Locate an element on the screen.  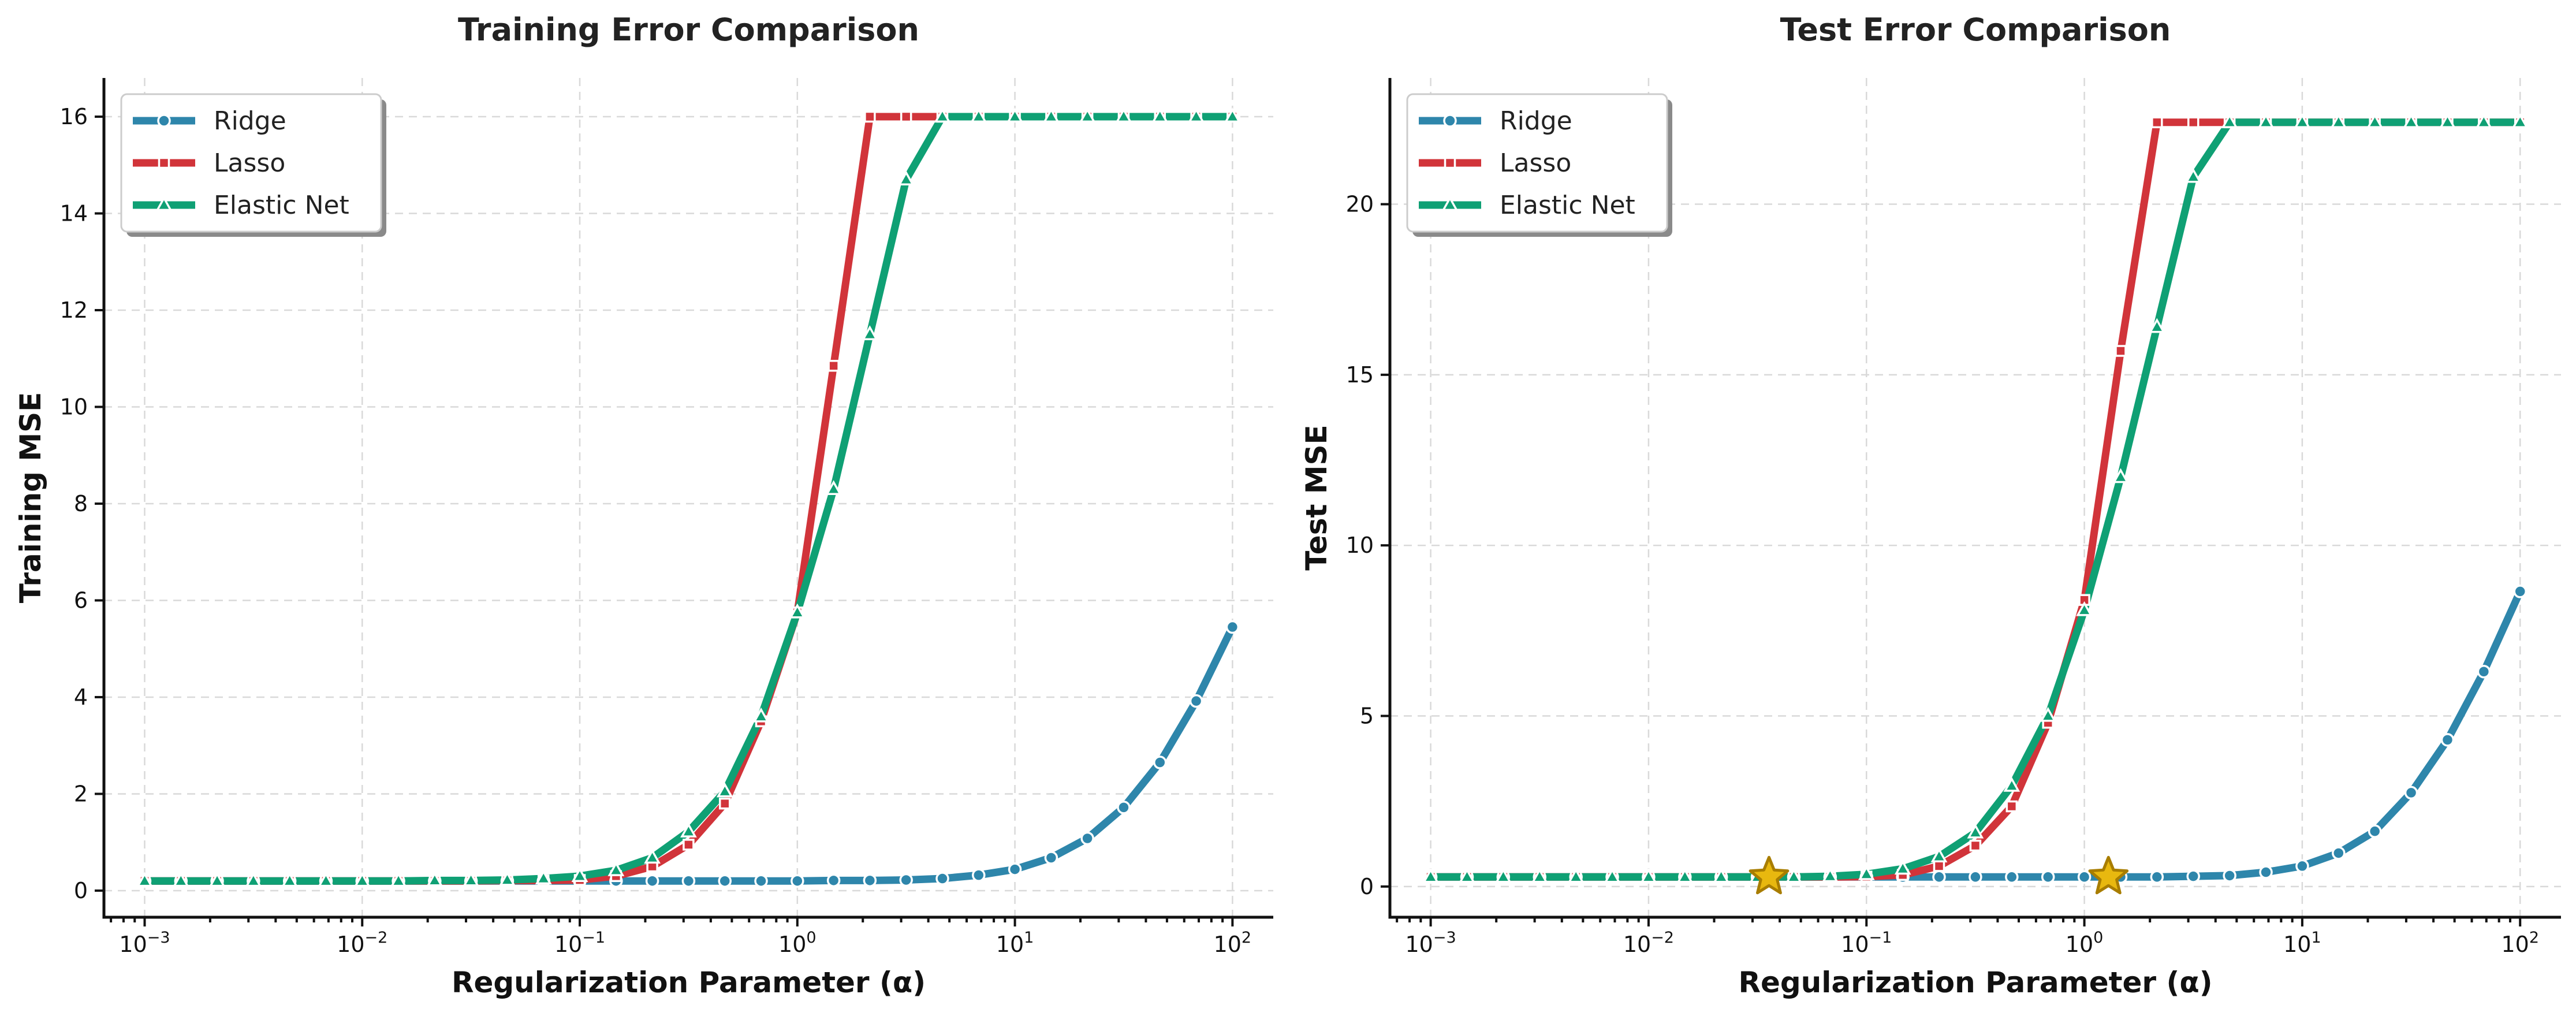
legend-label: Elastic Net is located at coordinates (1567, 205).